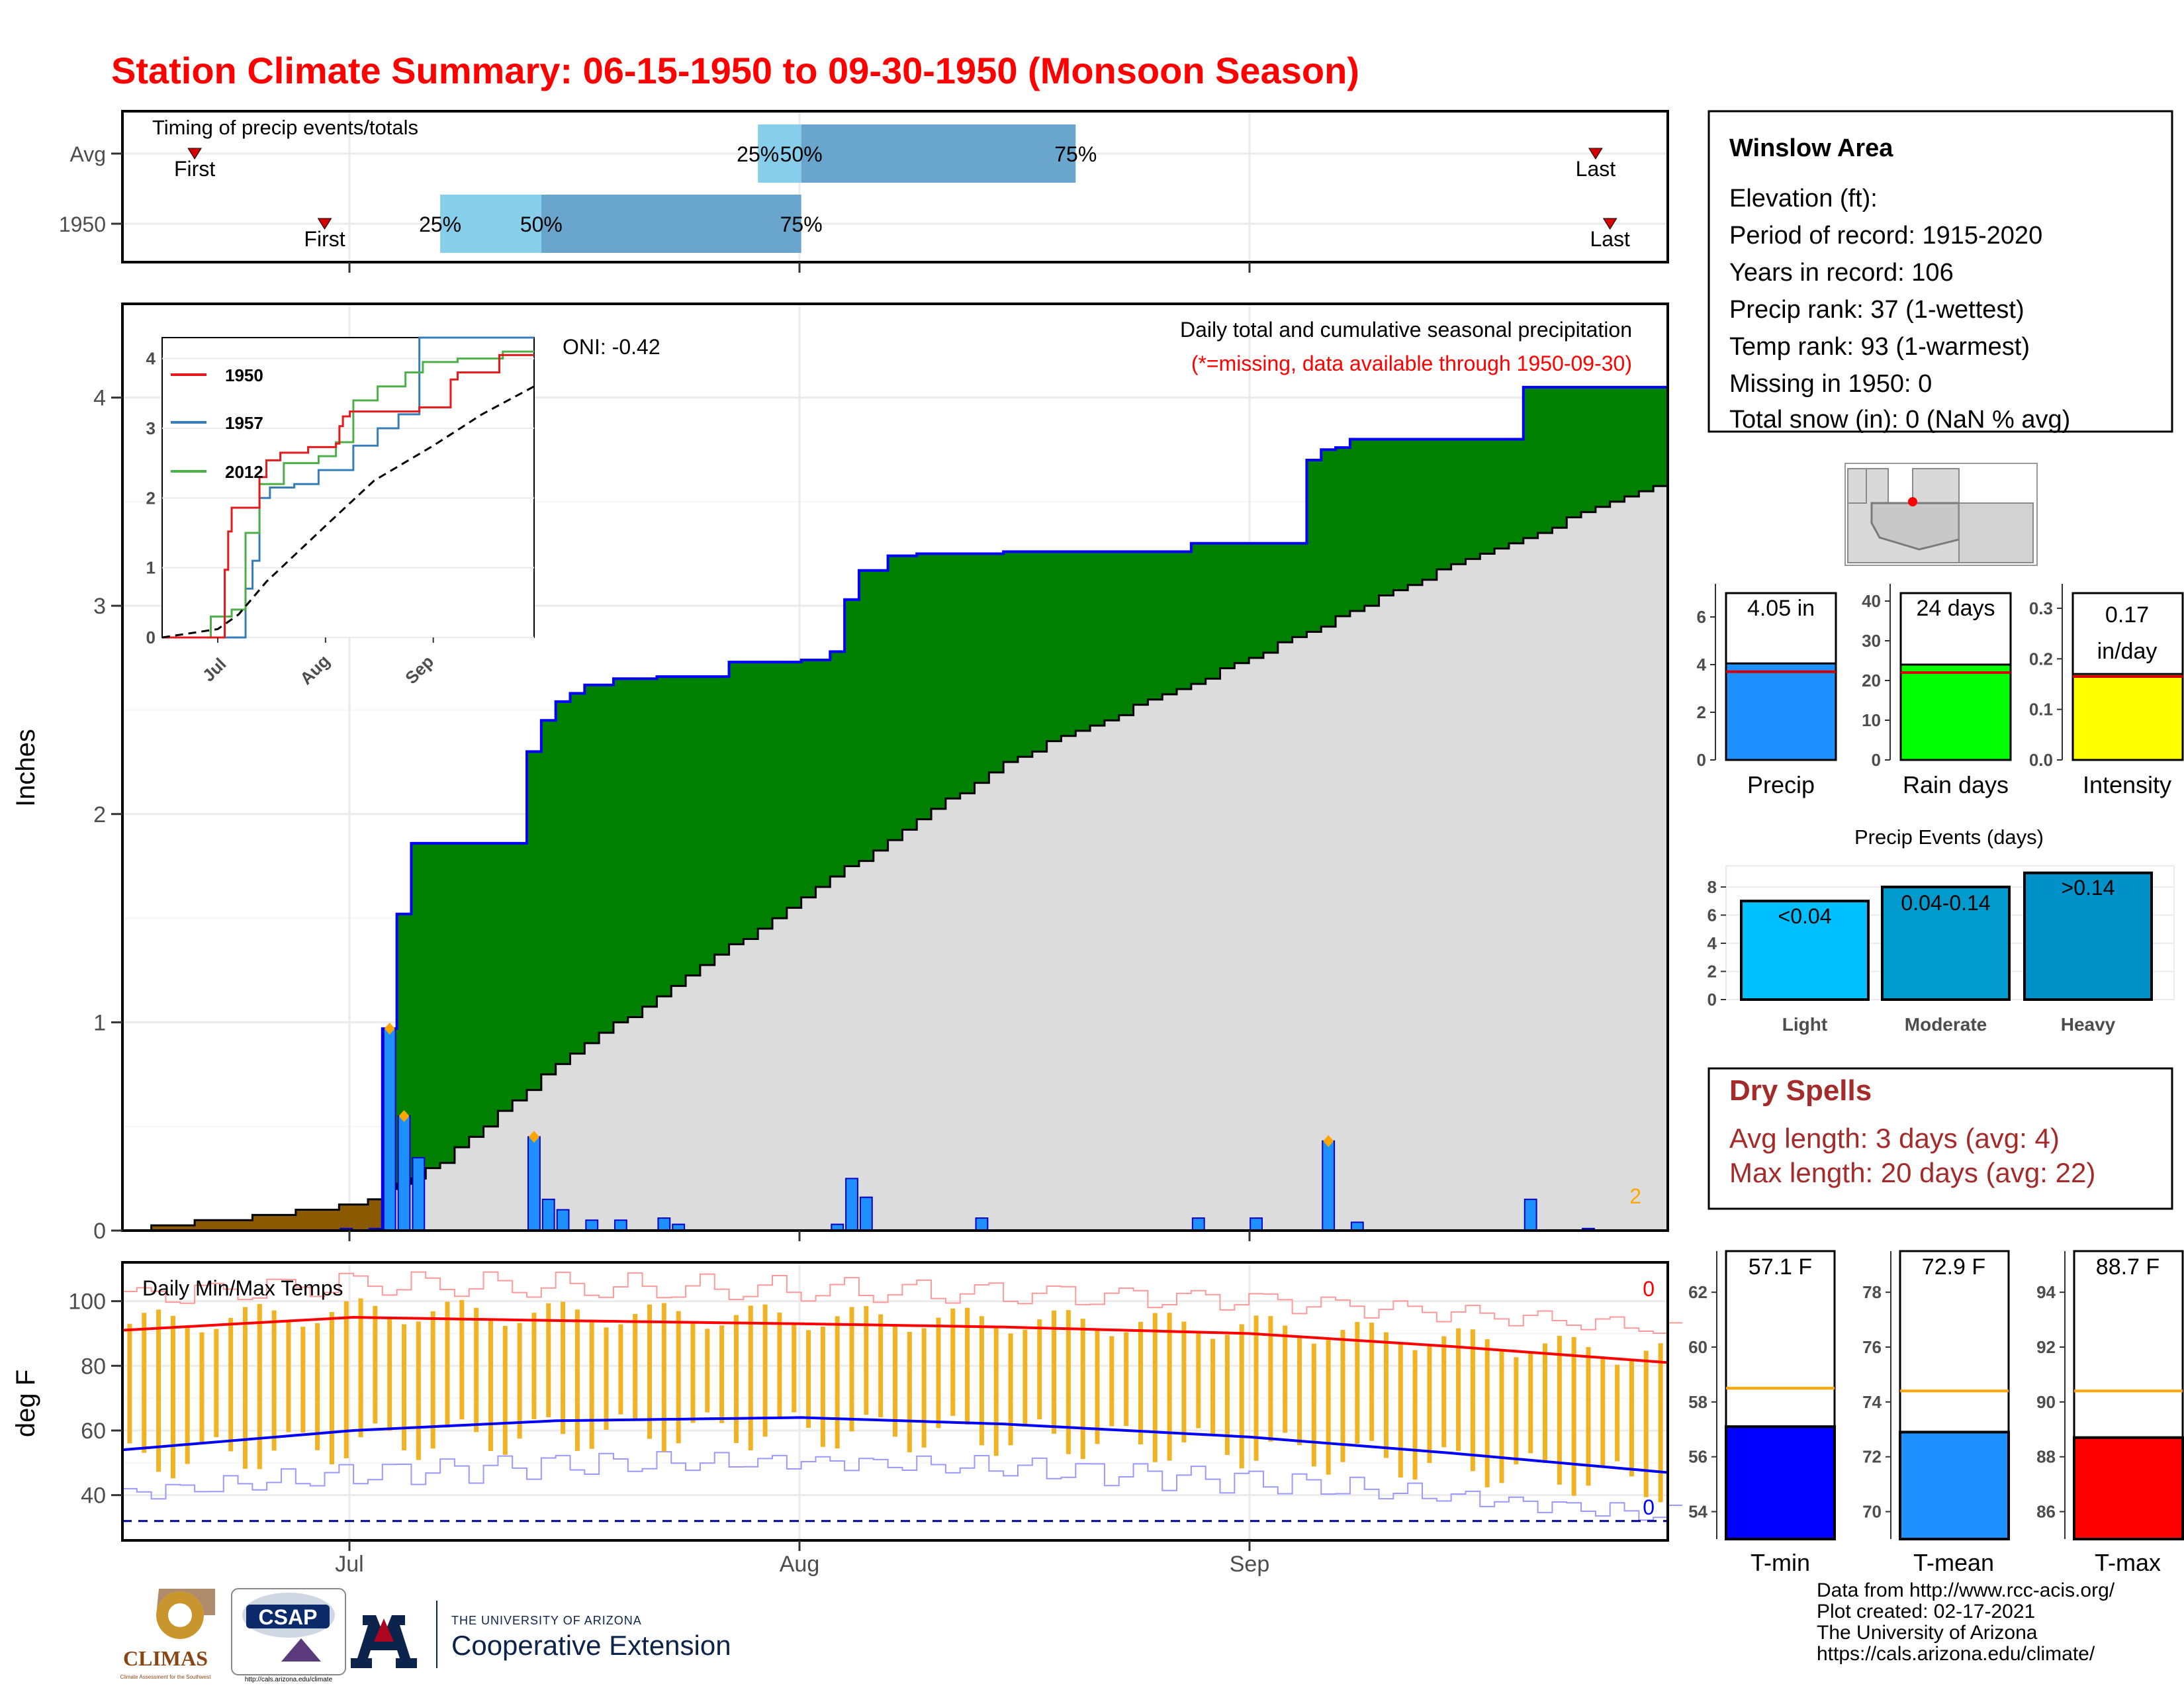  I want to click on temp-panel: 40 60 80 100 deg F Daily Min/Max Temps 0 0, so click(846, 1401).